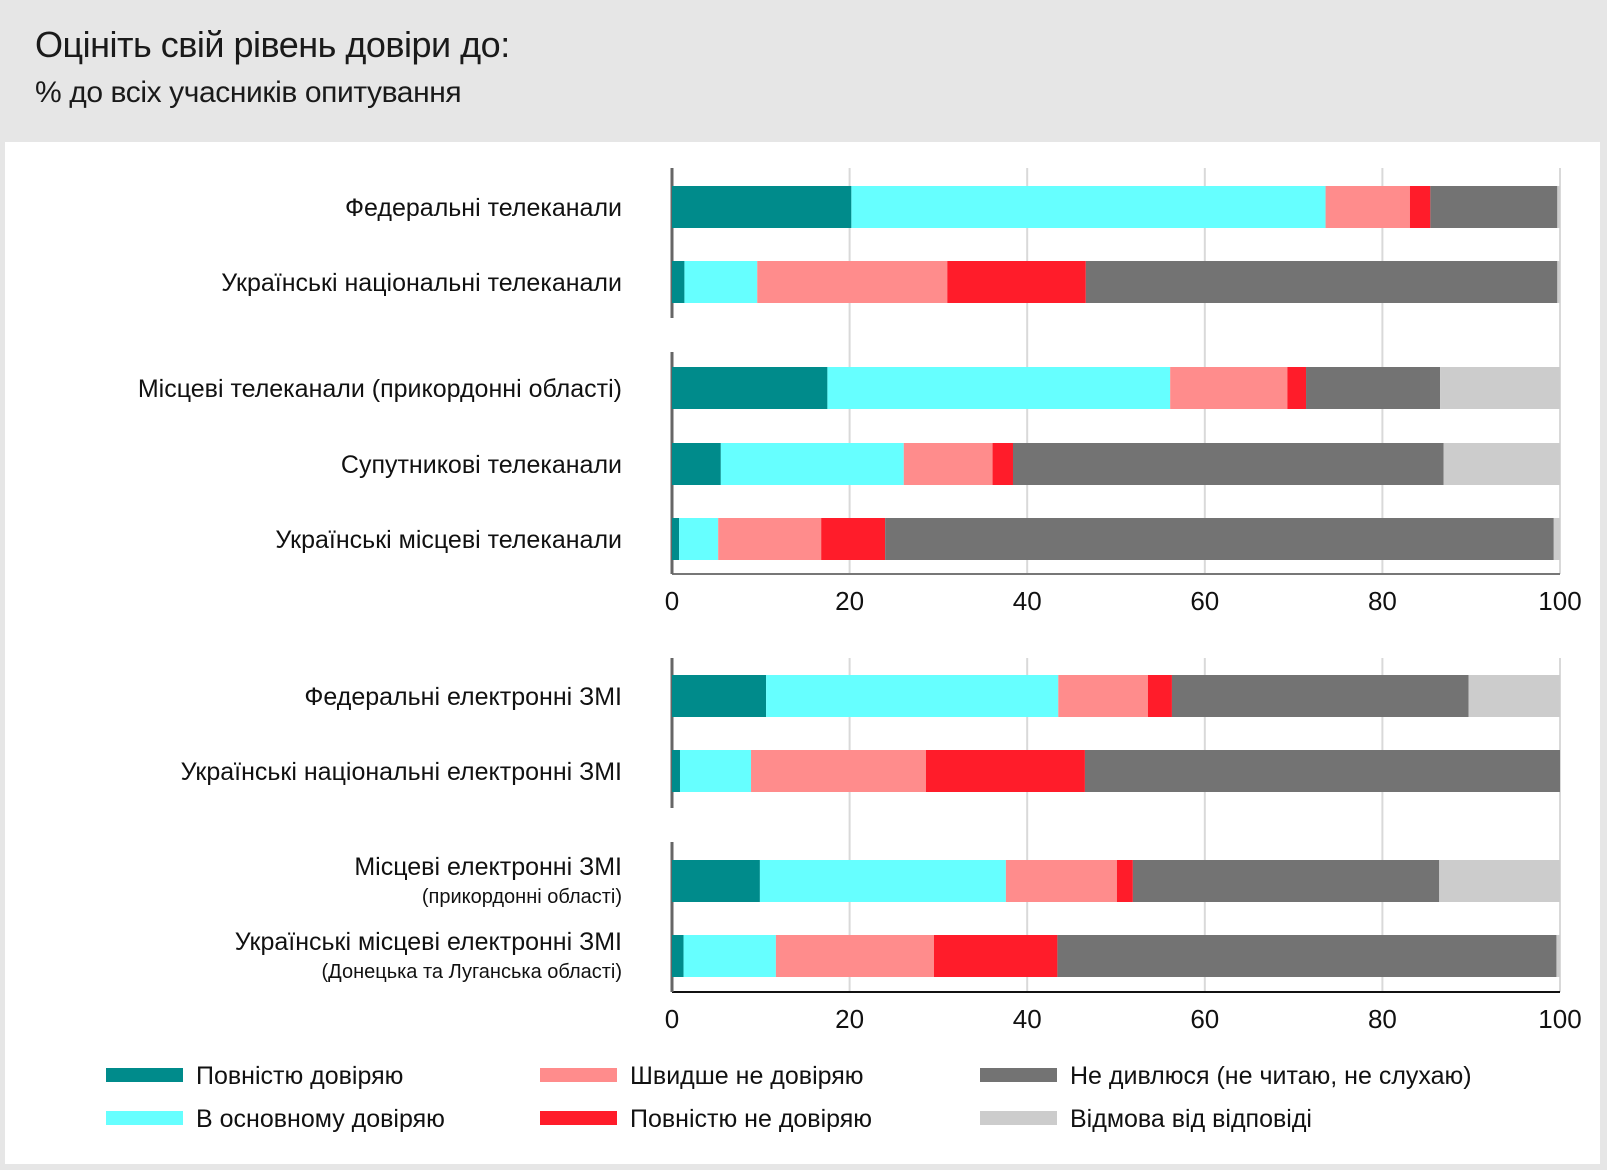 The image size is (1607, 1170). I want to click on bar-row: Українські національні телеканали, so click(890, 282).